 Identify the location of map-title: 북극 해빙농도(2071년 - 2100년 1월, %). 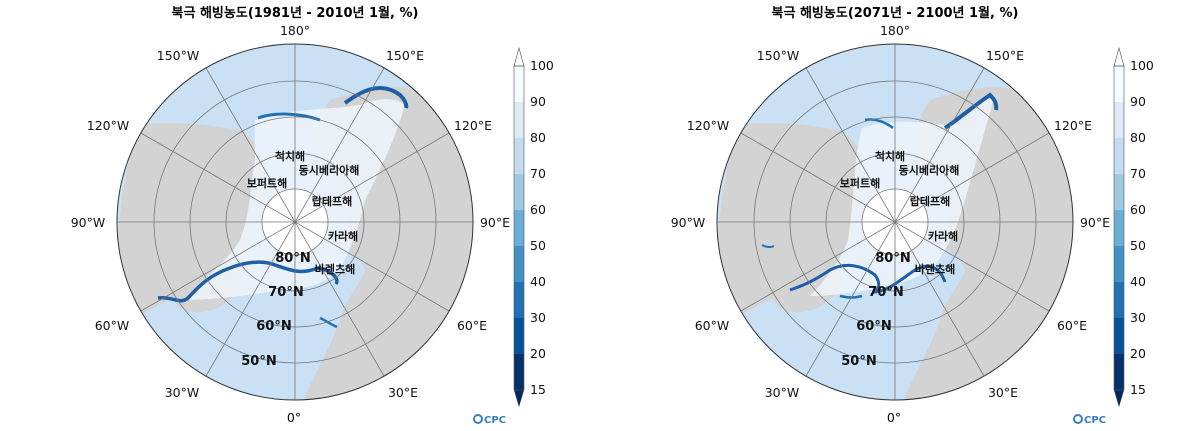
(895, 13).